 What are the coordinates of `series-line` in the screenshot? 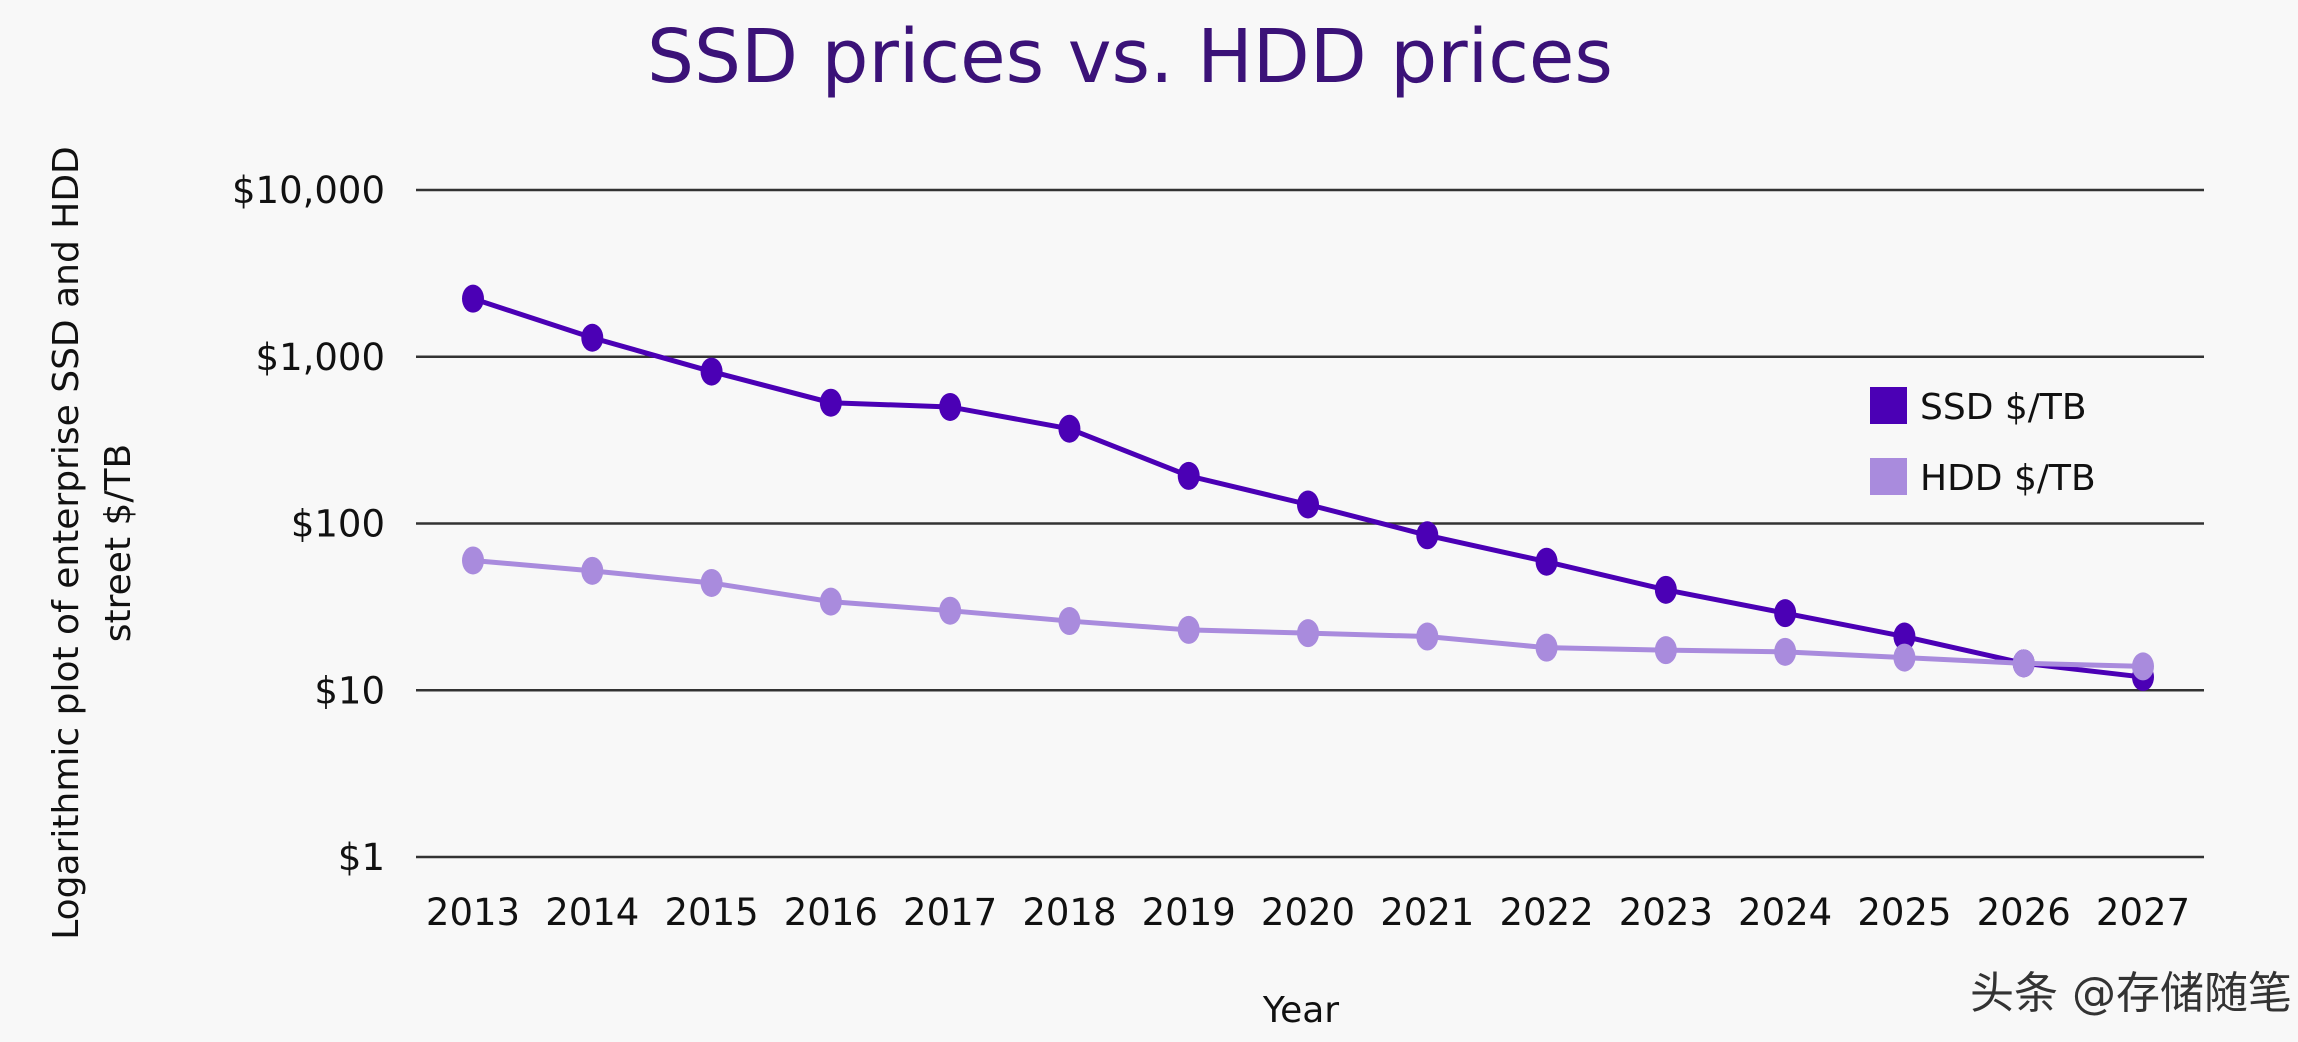 It's located at (1308, 613).